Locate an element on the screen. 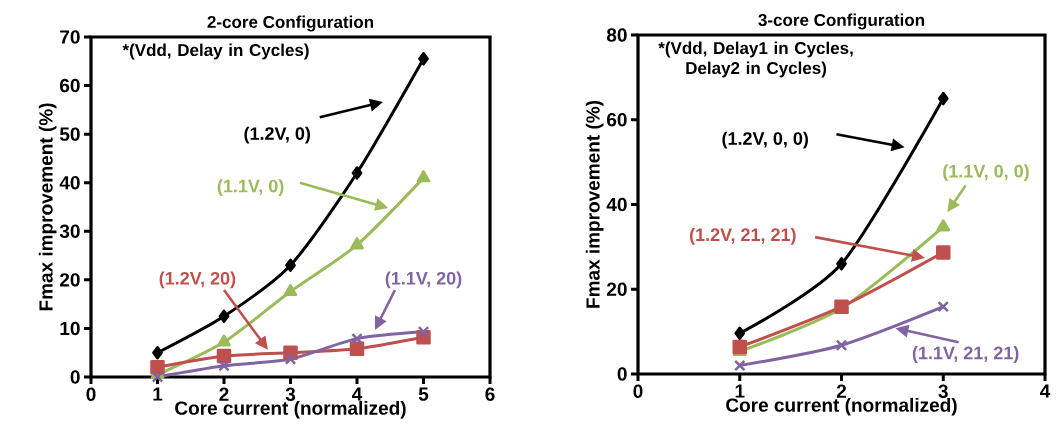  text: (1.2V, 0) is located at coordinates (277, 135).